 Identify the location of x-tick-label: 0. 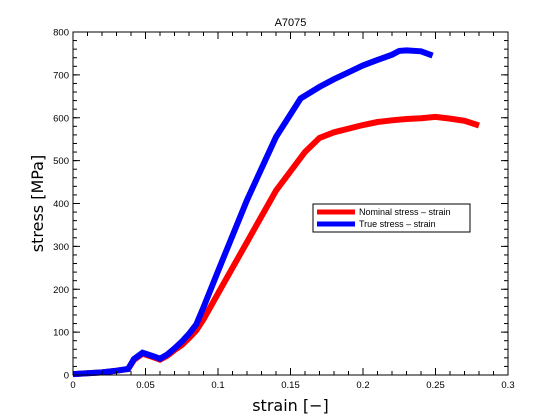
(72, 385).